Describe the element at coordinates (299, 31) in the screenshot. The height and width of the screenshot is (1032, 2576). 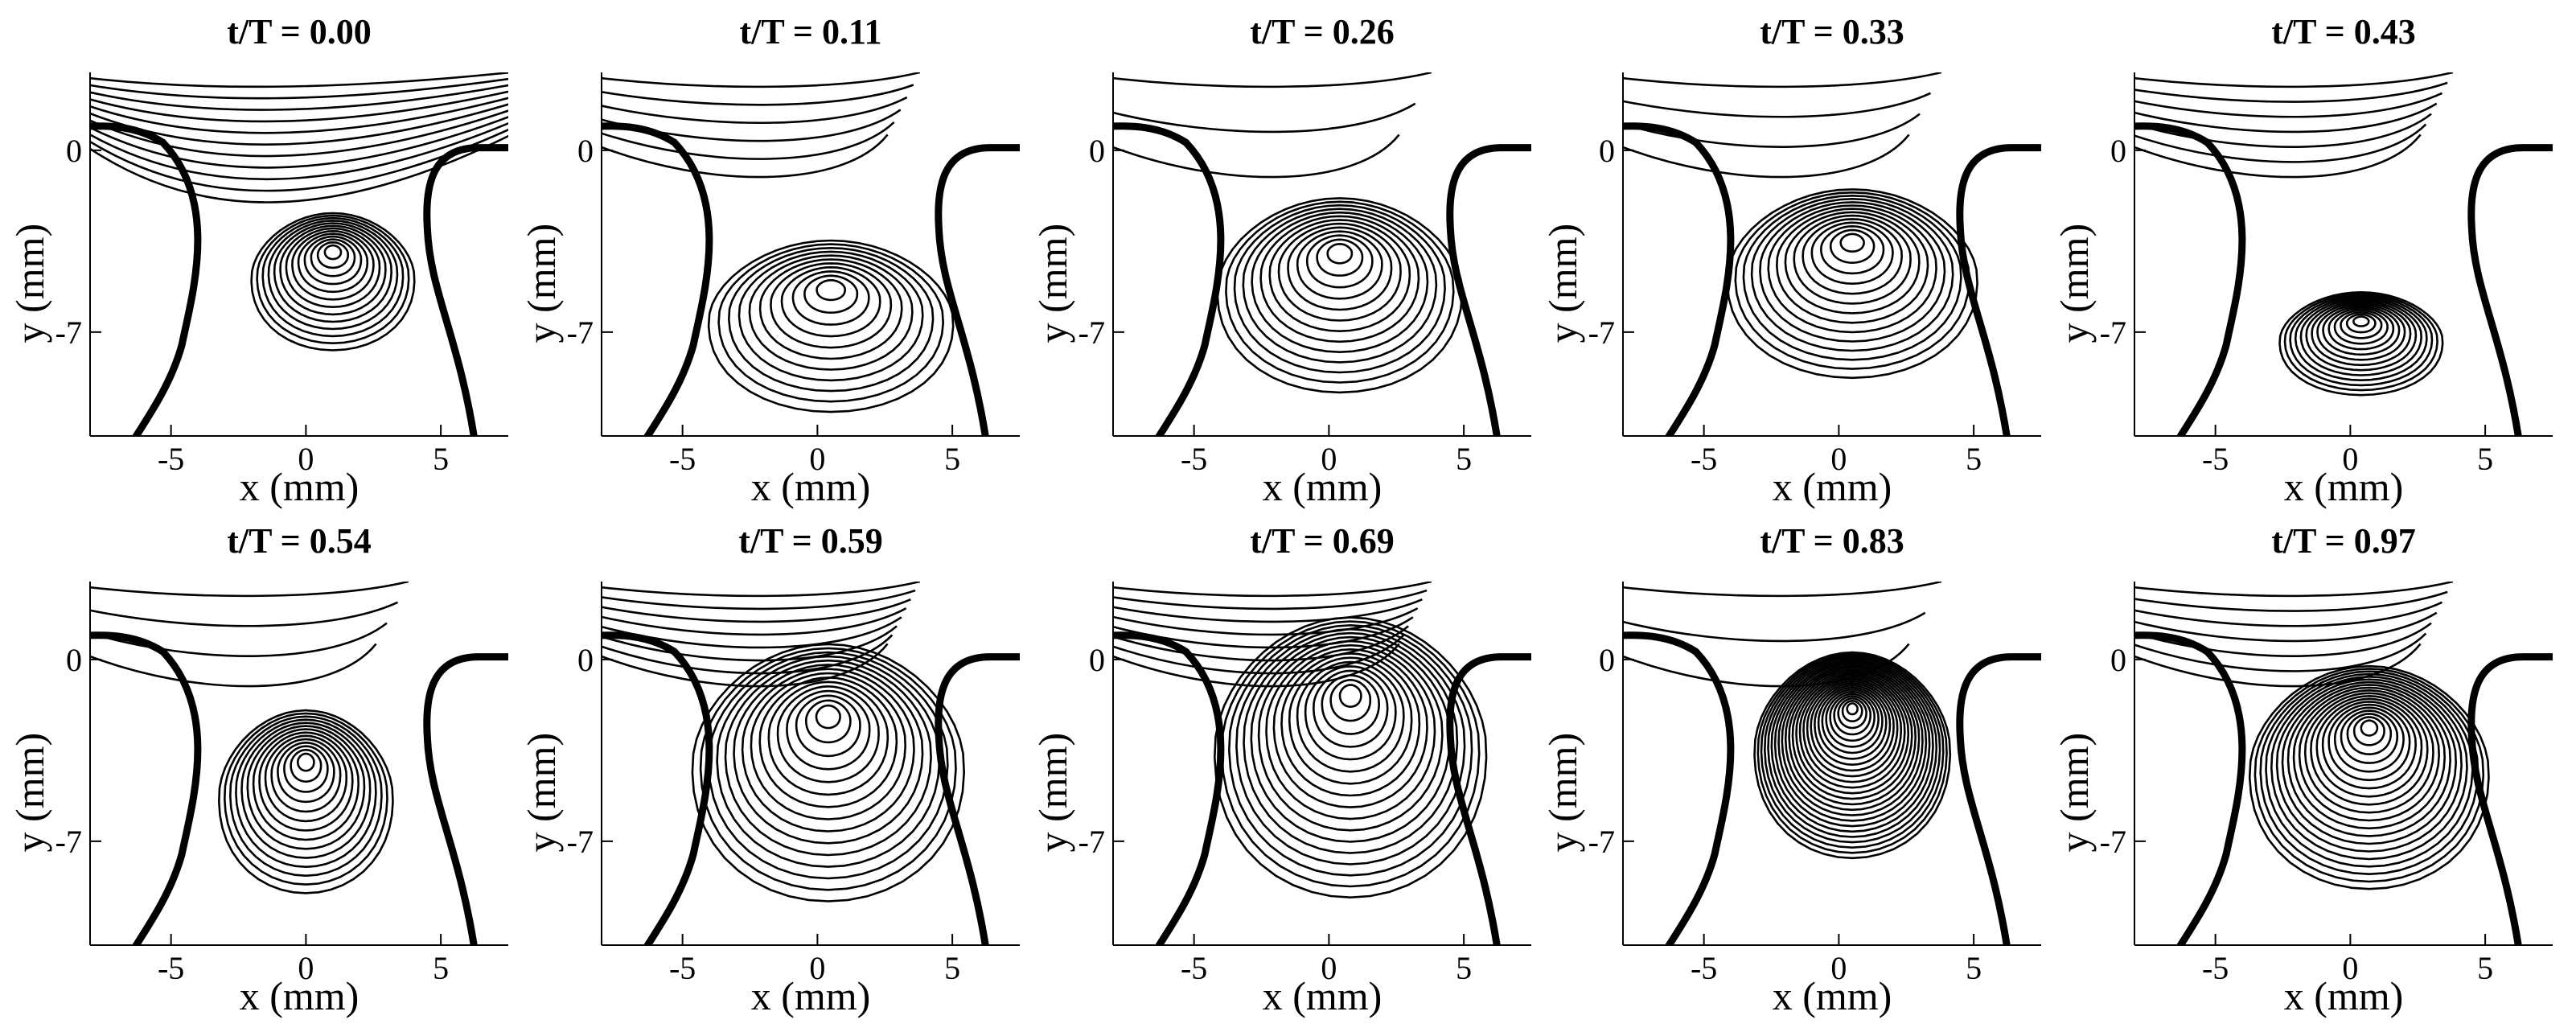
I see `panel-1-title: t/T = 0.00` at that location.